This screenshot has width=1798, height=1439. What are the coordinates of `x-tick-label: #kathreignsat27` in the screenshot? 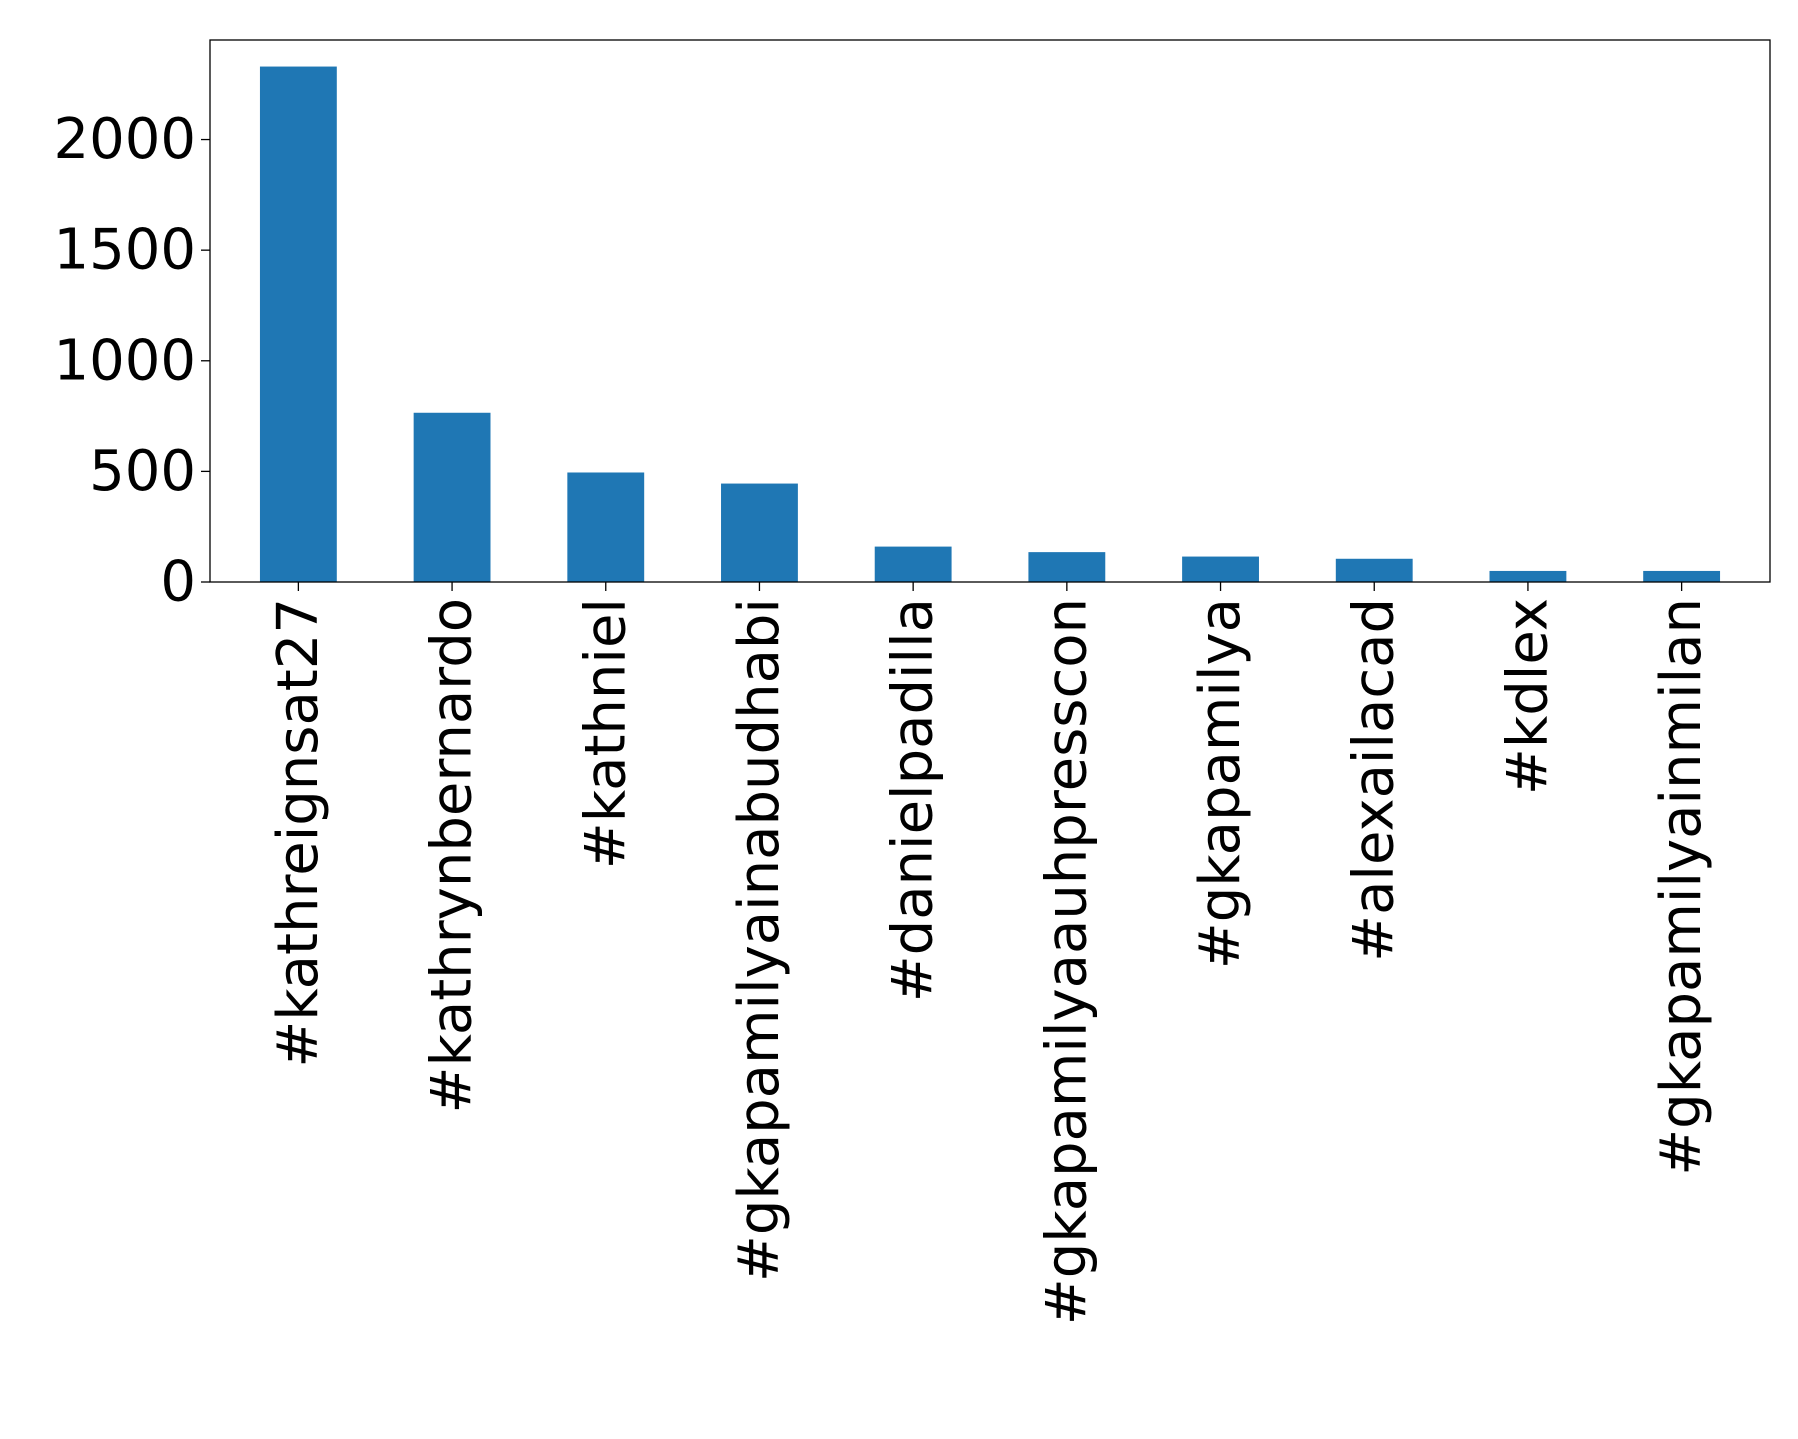 It's located at (298, 833).